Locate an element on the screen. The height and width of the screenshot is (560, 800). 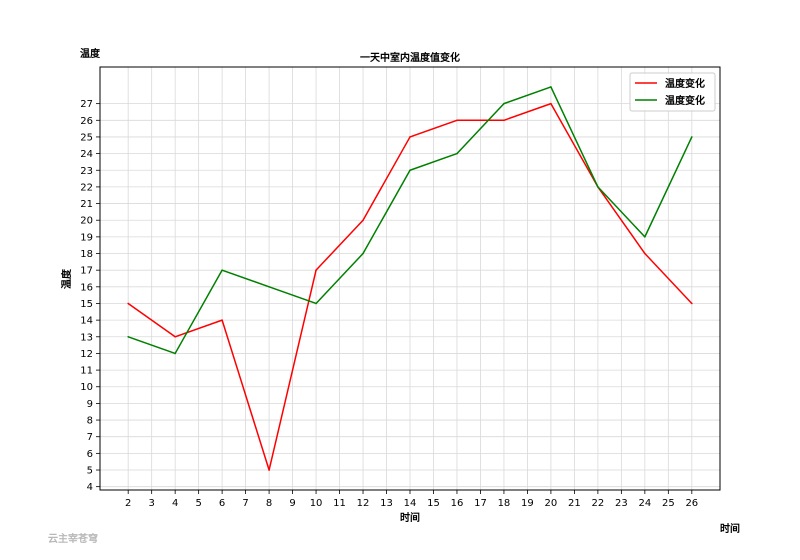
x-tick-label: 15 is located at coordinates (433, 503).